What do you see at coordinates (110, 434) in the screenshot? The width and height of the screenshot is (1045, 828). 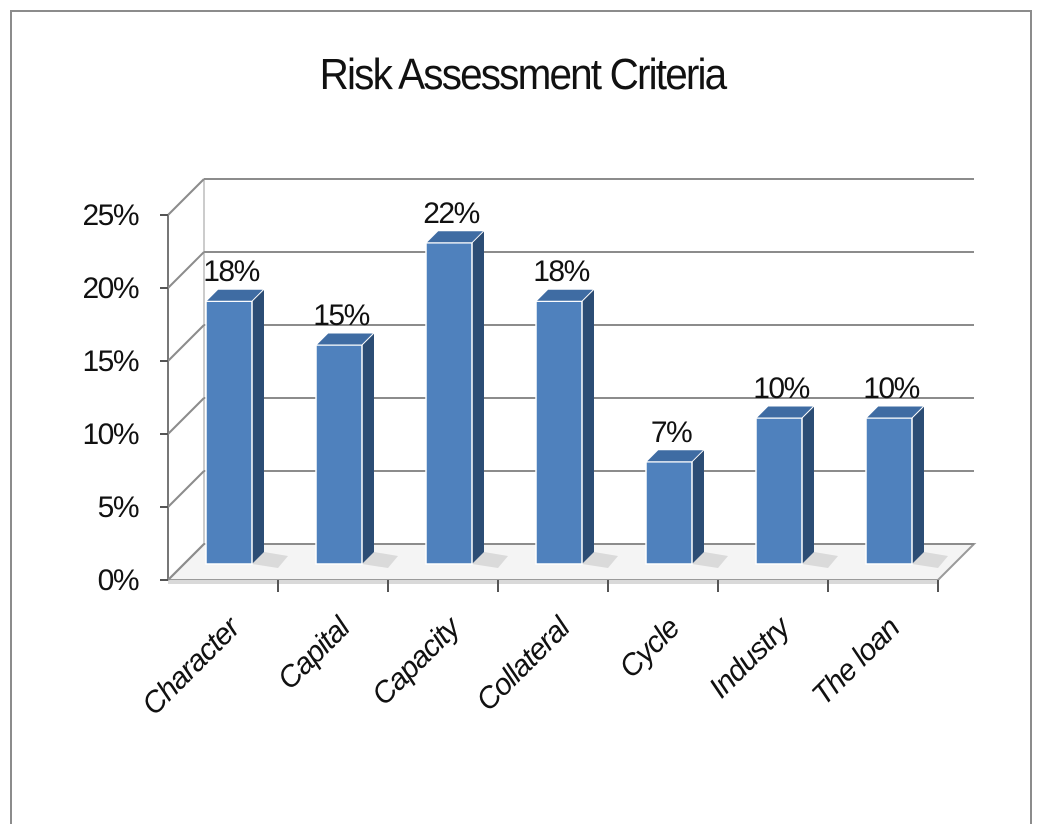 I see `y-tick-label: 10%` at bounding box center [110, 434].